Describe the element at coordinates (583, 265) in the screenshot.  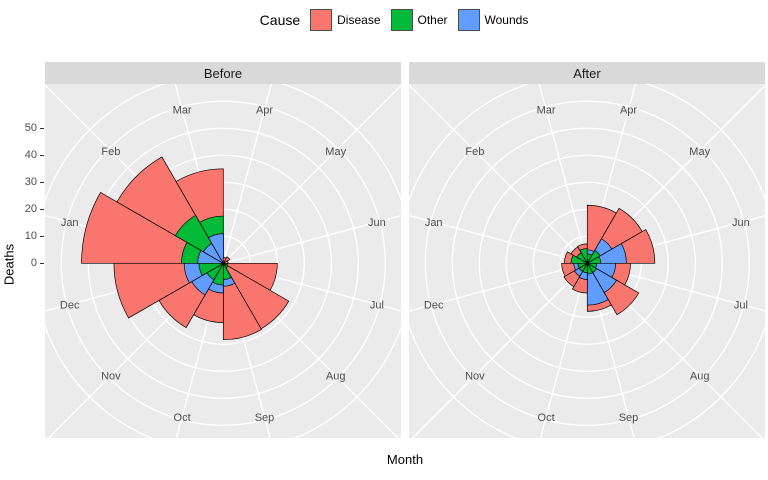
I see `wedge-after-dec-other` at that location.